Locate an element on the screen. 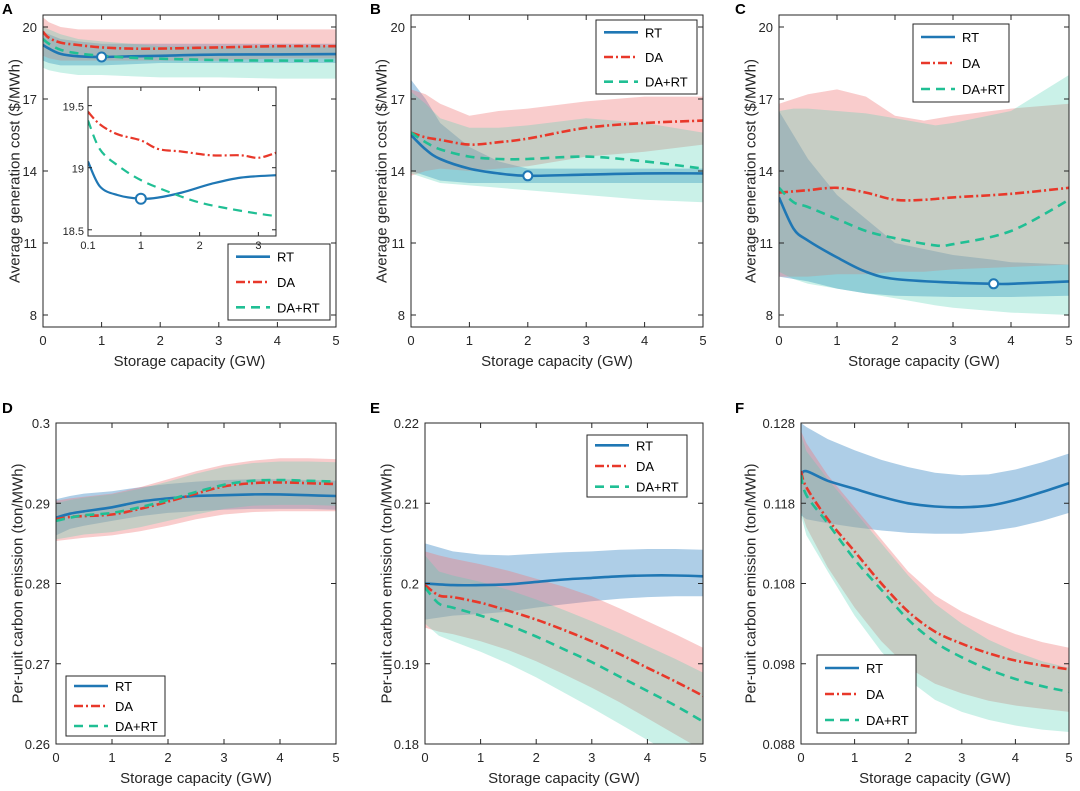 The image size is (1080, 791). band-da-rt is located at coordinates (924, 195).